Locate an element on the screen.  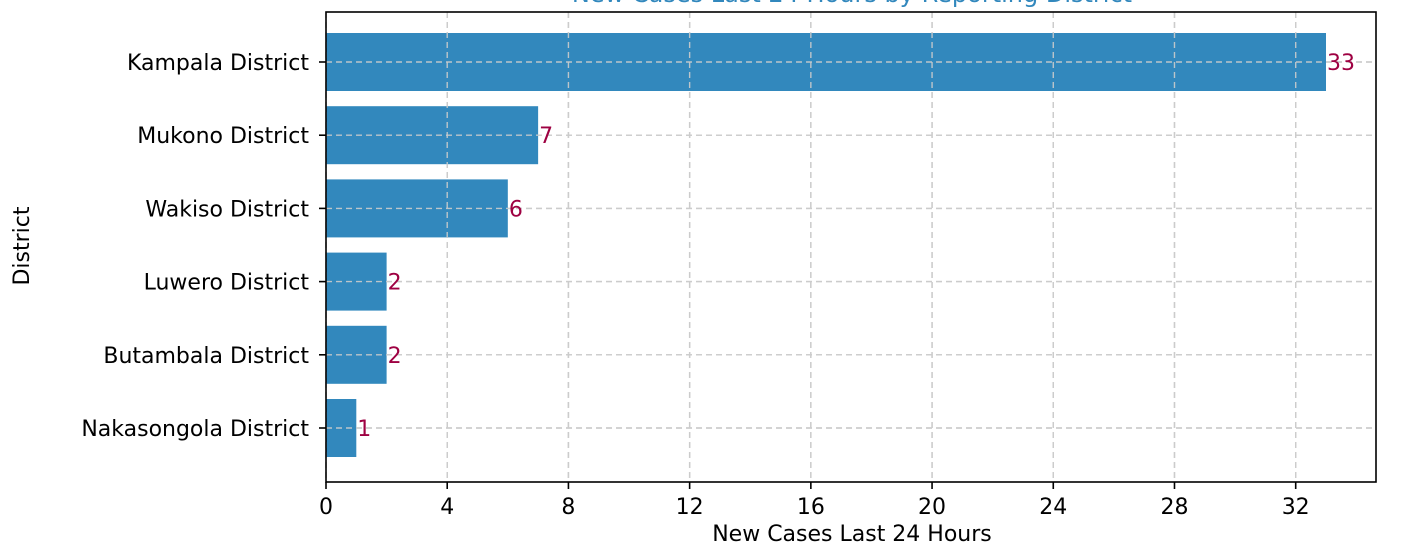
x-tick-label: 8 is located at coordinates (568, 507).